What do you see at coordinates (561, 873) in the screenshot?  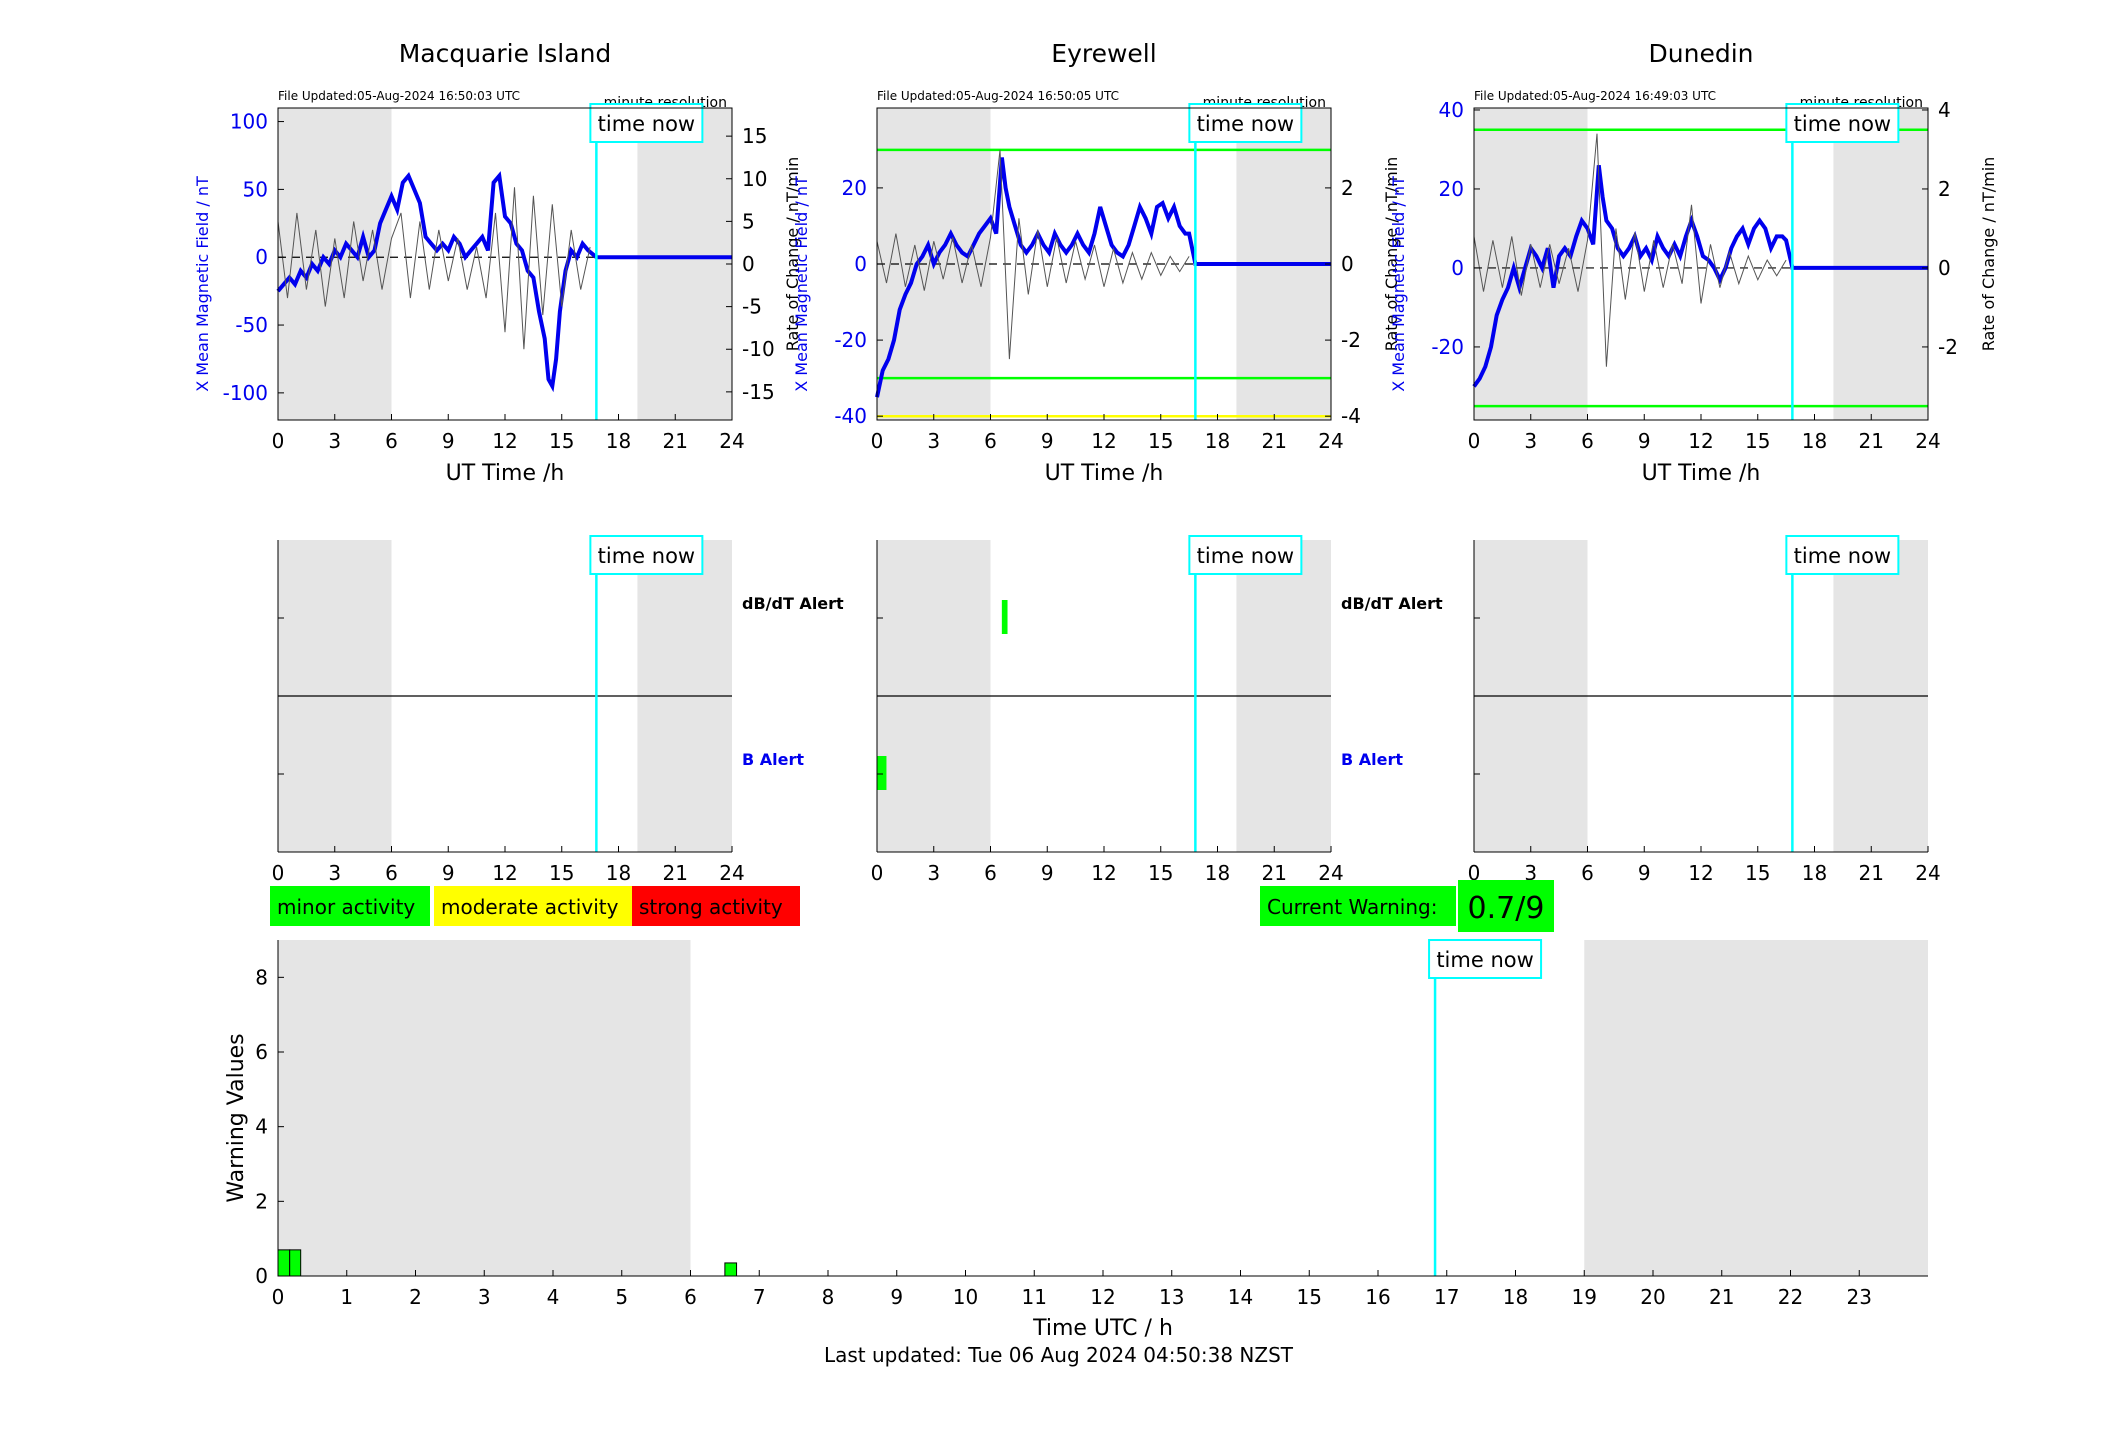 I see `alert-panel1-xtick-label: 15` at bounding box center [561, 873].